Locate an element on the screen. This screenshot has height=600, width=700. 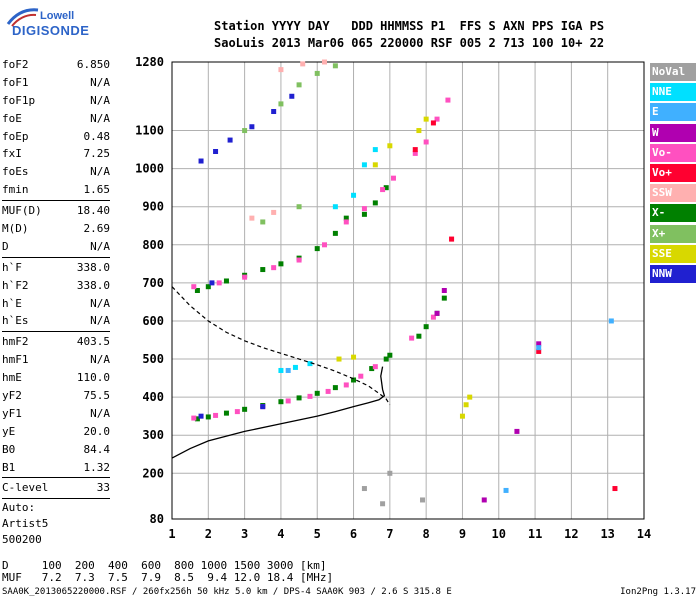
autoscaling-info: Artist5 is located at coordinates (25, 524).